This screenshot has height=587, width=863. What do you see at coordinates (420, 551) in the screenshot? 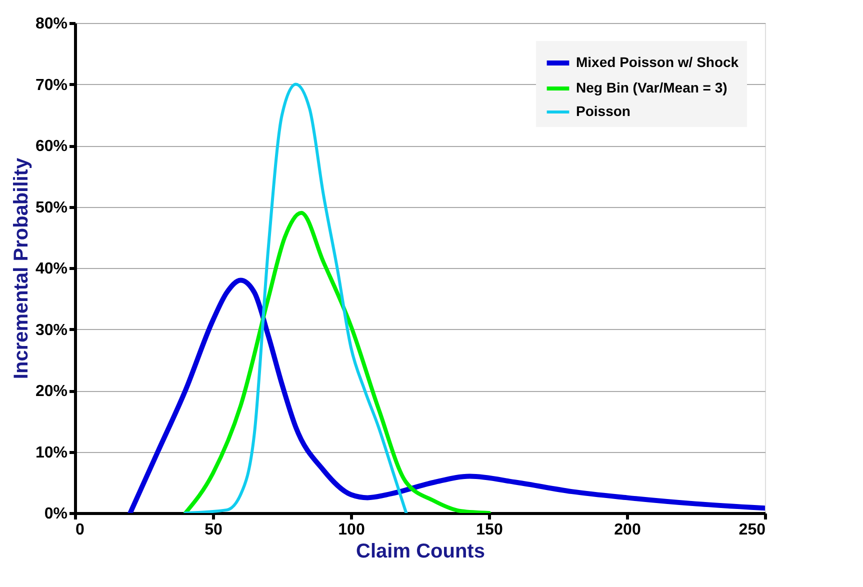
I see `x-axis-title: Claim Counts` at bounding box center [420, 551].